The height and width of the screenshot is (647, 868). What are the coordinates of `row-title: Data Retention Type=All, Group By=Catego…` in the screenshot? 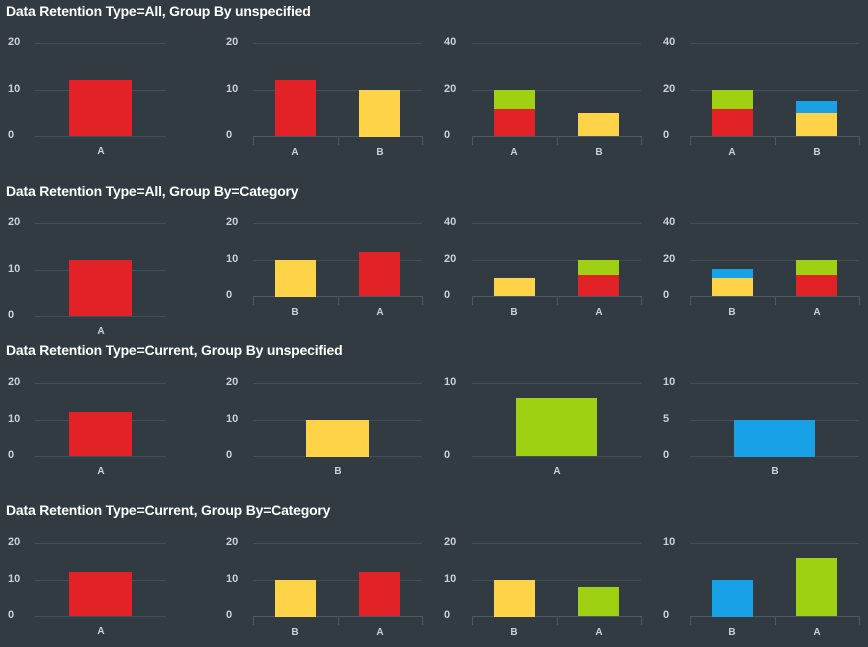 It's located at (152, 191).